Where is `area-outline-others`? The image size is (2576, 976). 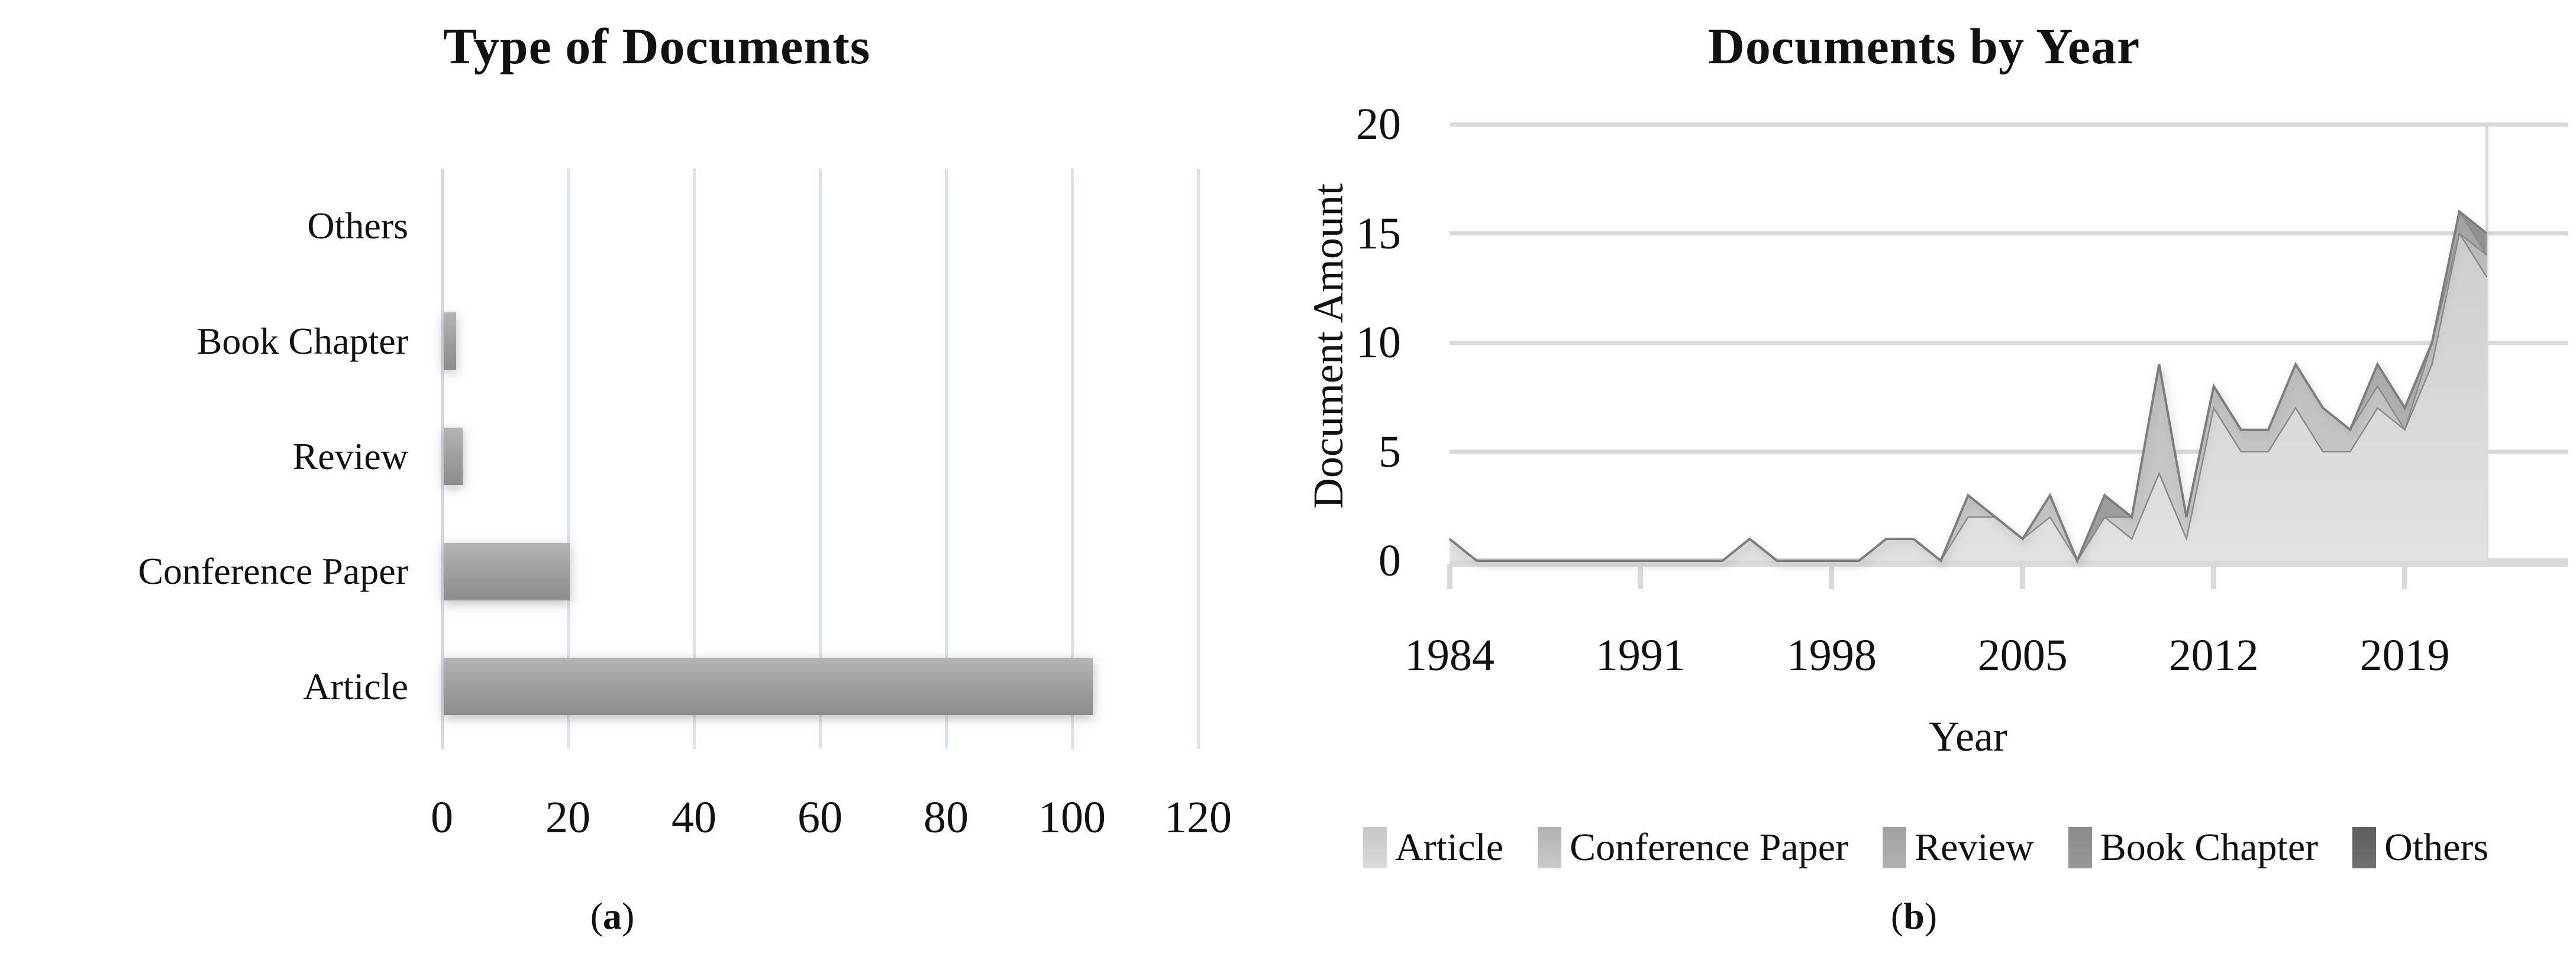
area-outline-others is located at coordinates (1968, 387).